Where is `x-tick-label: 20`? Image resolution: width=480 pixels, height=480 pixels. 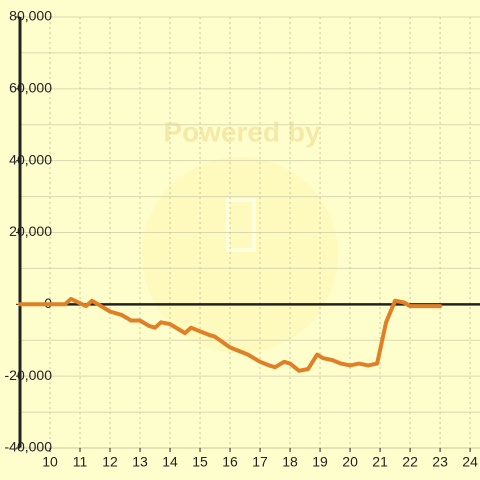 x-tick-label: 20 is located at coordinates (350, 462).